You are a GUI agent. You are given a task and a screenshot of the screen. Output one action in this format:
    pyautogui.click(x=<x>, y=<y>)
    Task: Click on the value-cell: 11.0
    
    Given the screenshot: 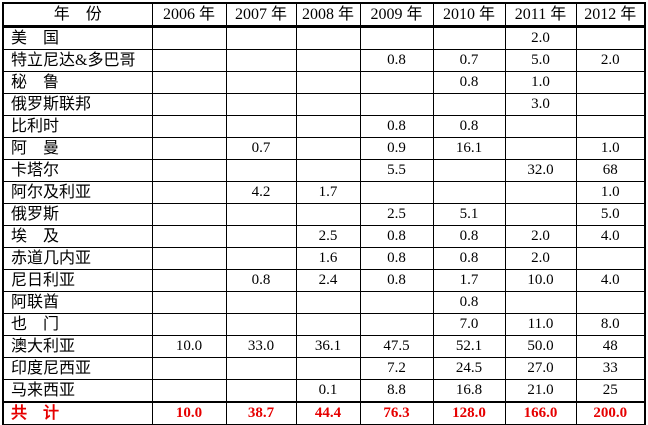 What is the action you would take?
    pyautogui.click(x=540, y=324)
    